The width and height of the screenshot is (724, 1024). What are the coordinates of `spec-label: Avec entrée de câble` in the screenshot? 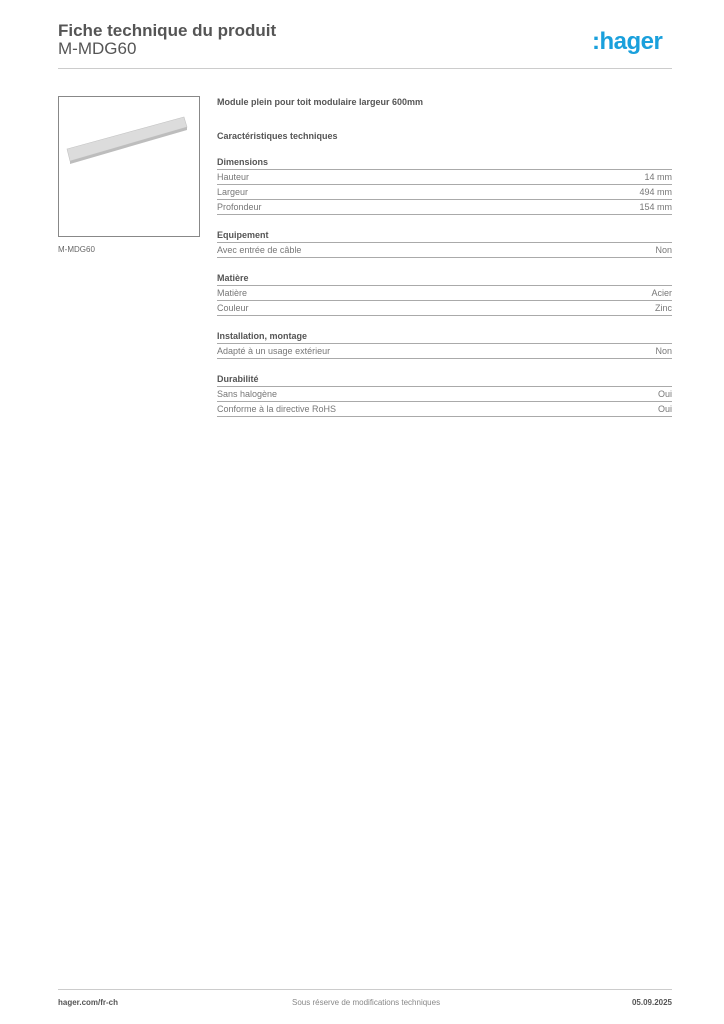 It's located at (259, 250).